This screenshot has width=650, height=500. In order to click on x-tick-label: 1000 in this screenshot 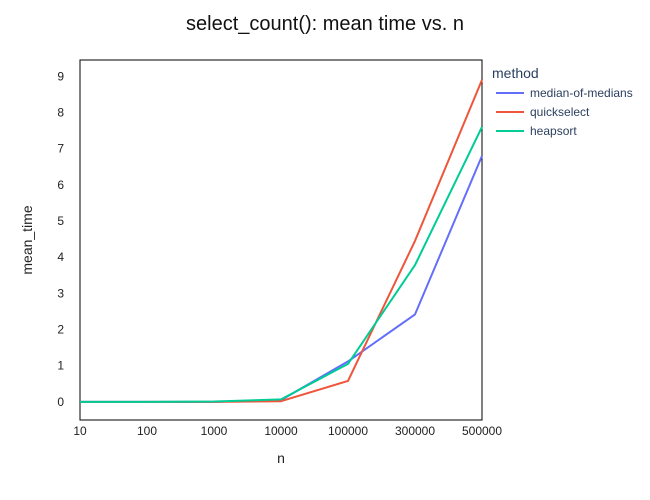, I will do `click(214, 431)`.